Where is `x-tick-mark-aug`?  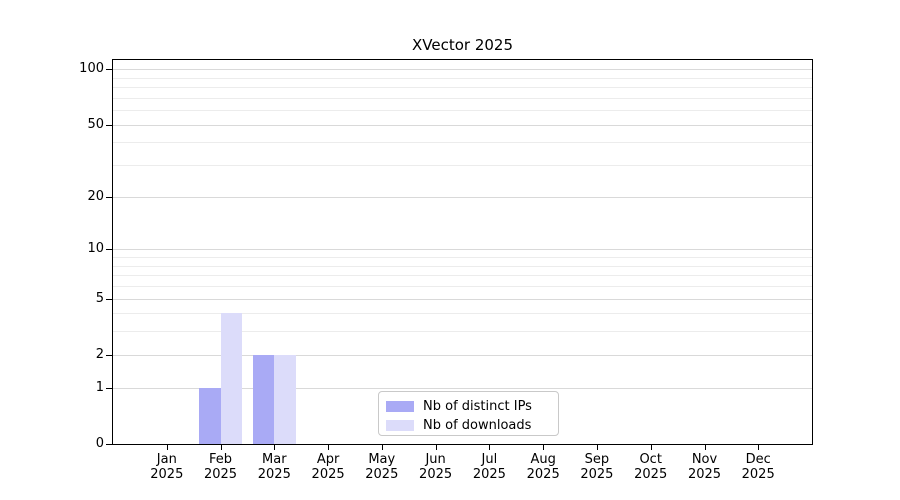
x-tick-mark-aug is located at coordinates (544, 447).